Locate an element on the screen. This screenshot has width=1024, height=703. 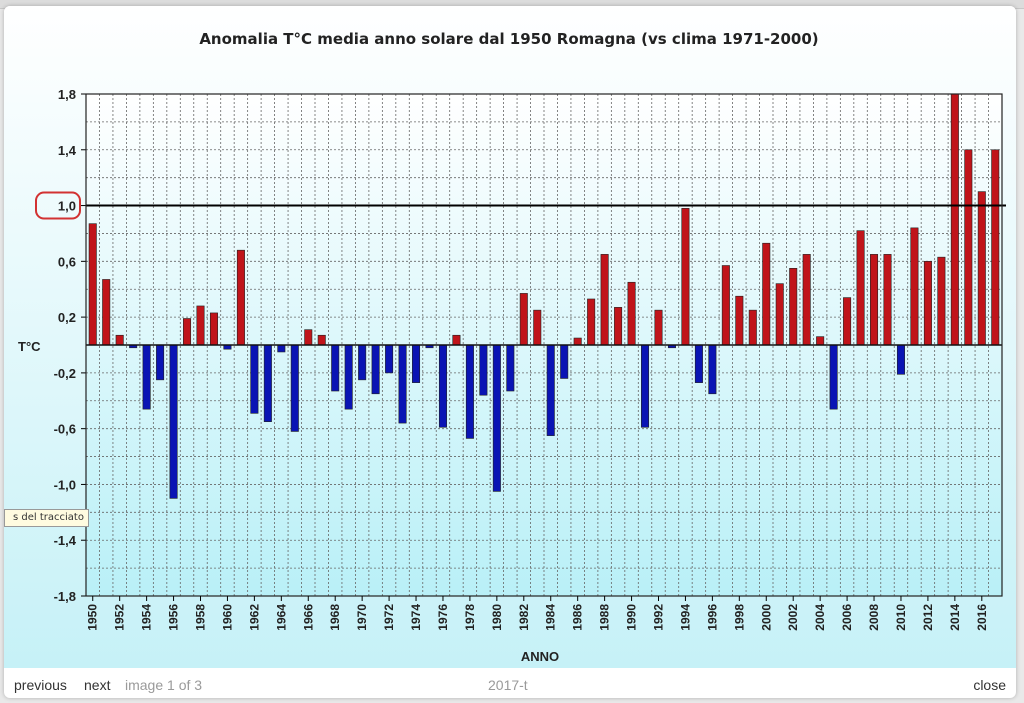
bar-2008 is located at coordinates (874, 300).